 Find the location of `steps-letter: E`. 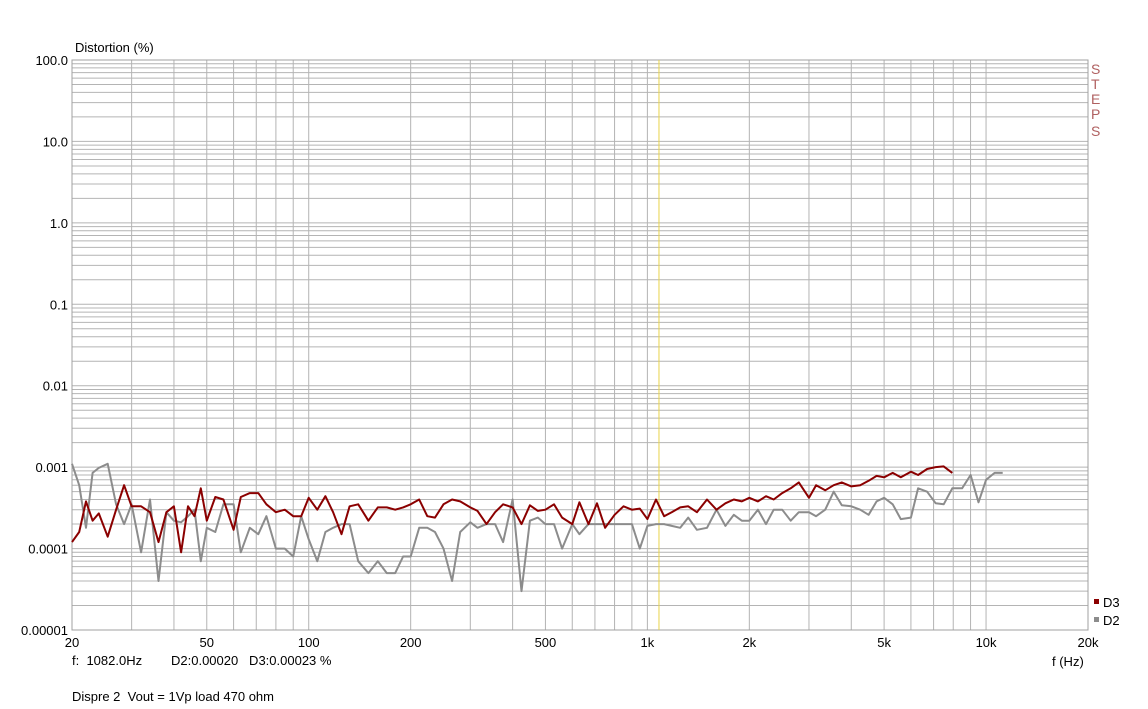

steps-letter: E is located at coordinates (1095, 99).